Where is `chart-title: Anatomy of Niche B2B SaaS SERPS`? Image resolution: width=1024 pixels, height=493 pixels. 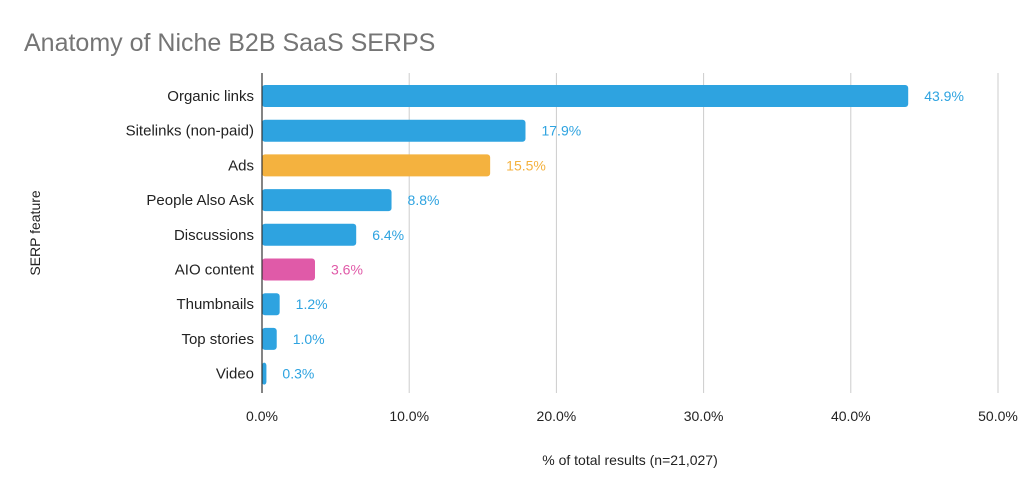 chart-title: Anatomy of Niche B2B SaaS SERPS is located at coordinates (229, 43).